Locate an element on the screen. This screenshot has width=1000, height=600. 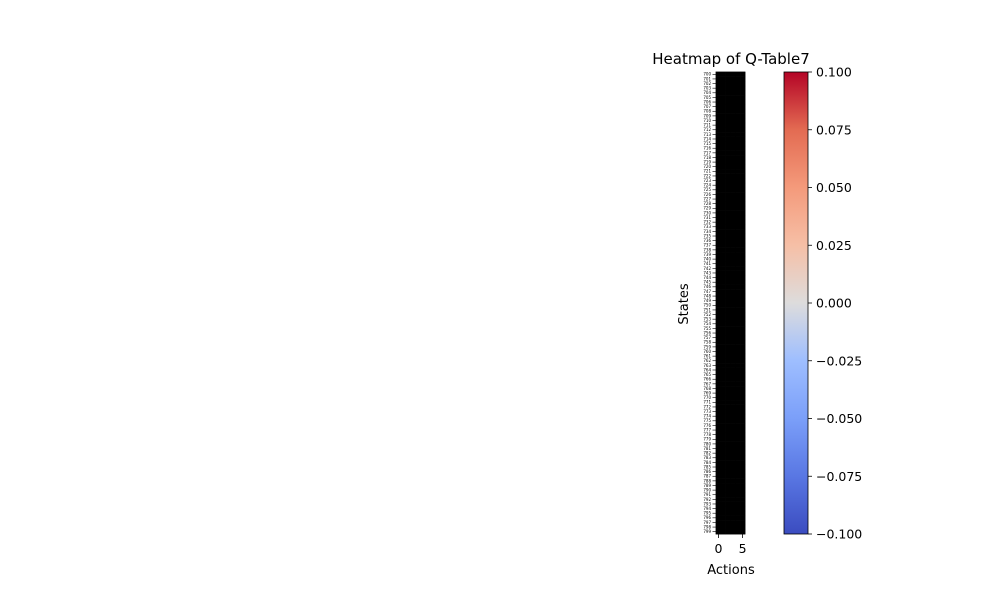
y-tick-label: 761 is located at coordinates (707, 356).